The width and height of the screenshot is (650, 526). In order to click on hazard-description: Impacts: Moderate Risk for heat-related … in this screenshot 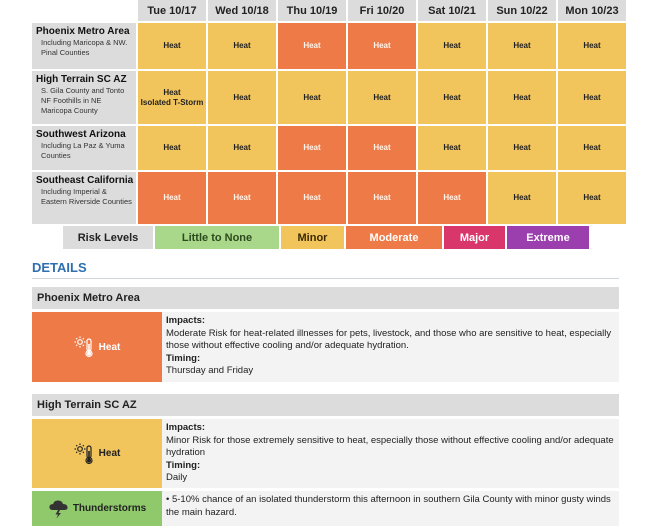, I will do `click(390, 347)`.